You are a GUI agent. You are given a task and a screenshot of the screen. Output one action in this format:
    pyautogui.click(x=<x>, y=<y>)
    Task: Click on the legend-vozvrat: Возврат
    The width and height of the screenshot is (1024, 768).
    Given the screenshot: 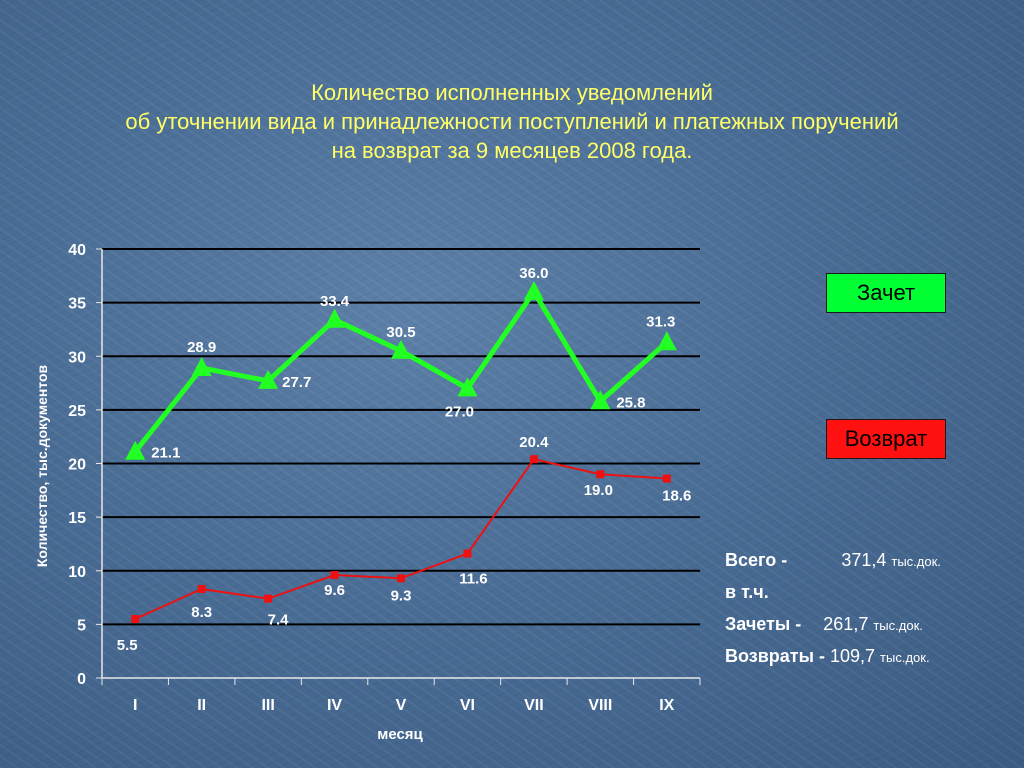 What is the action you would take?
    pyautogui.click(x=886, y=439)
    